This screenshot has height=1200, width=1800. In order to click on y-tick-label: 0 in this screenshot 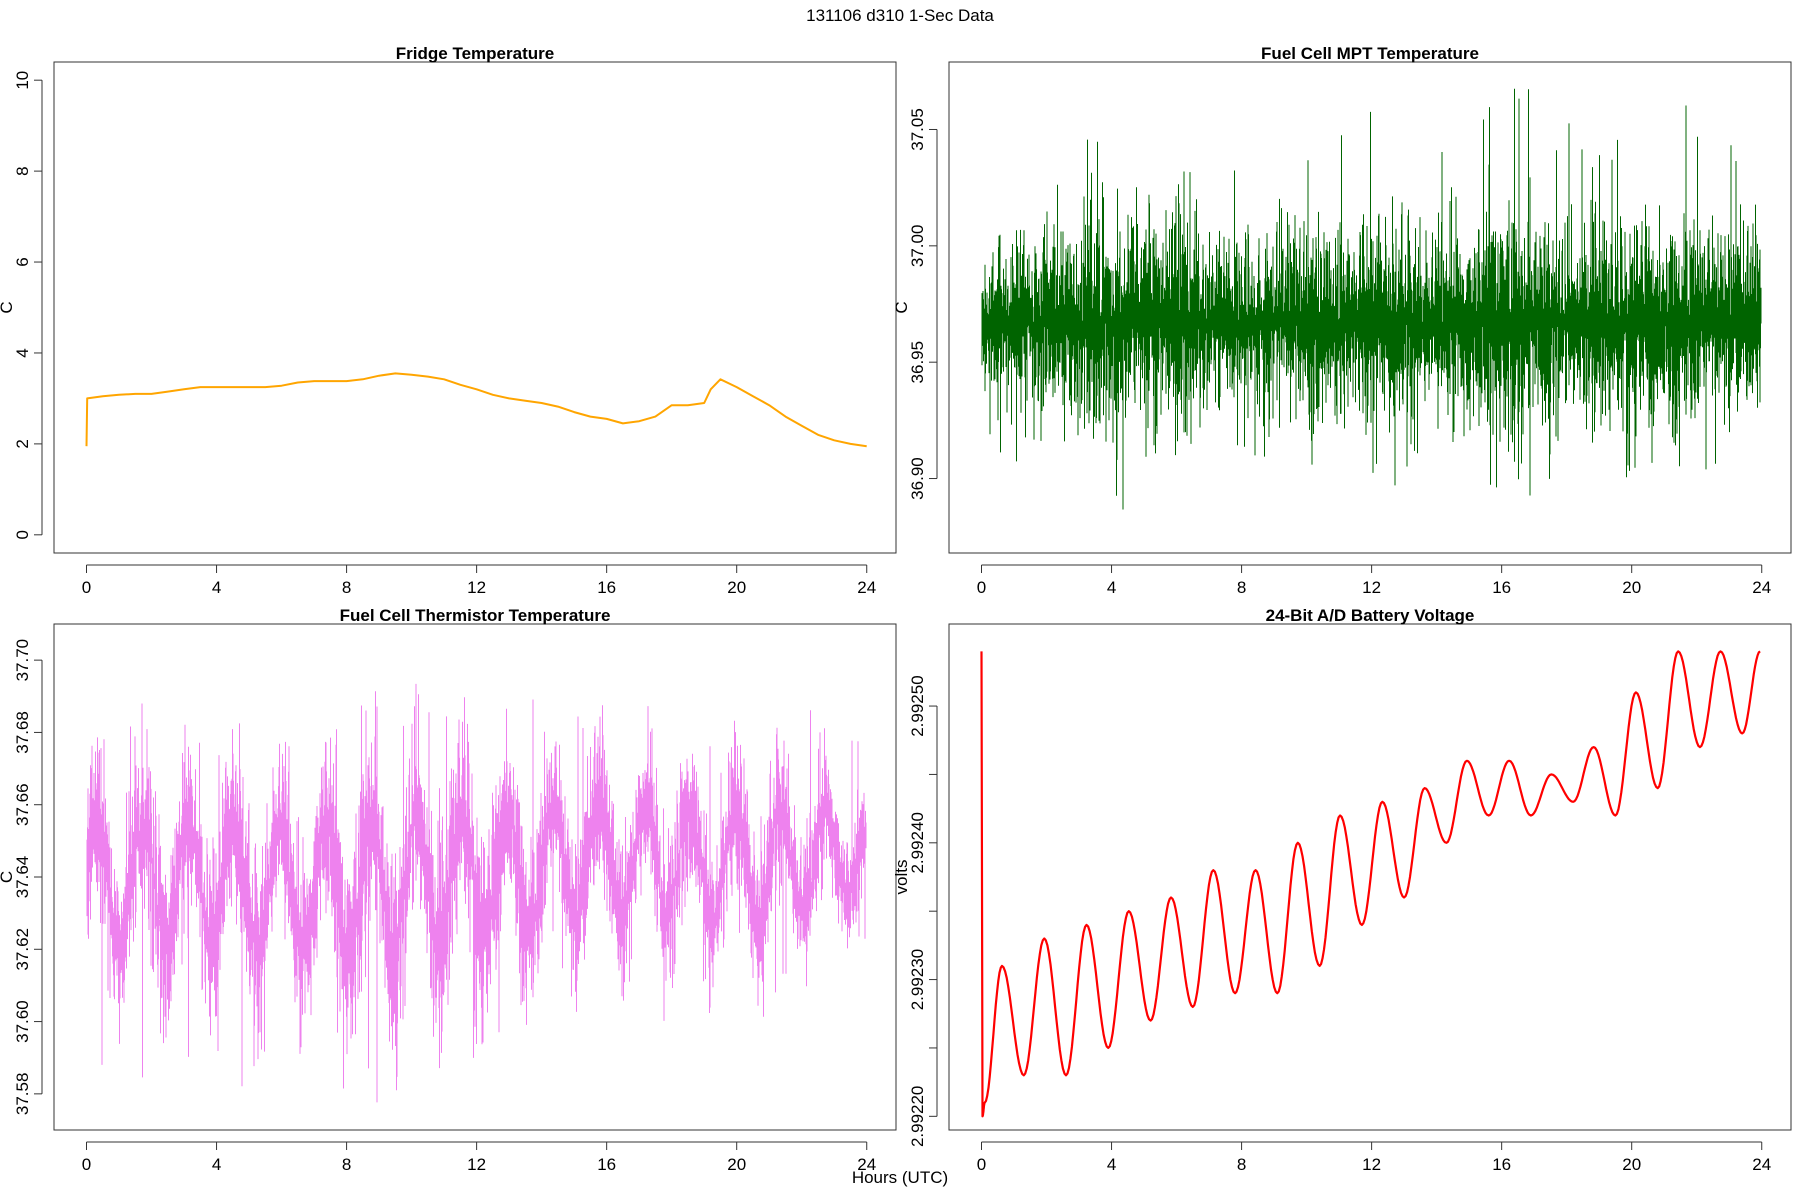, I will do `click(22, 534)`.